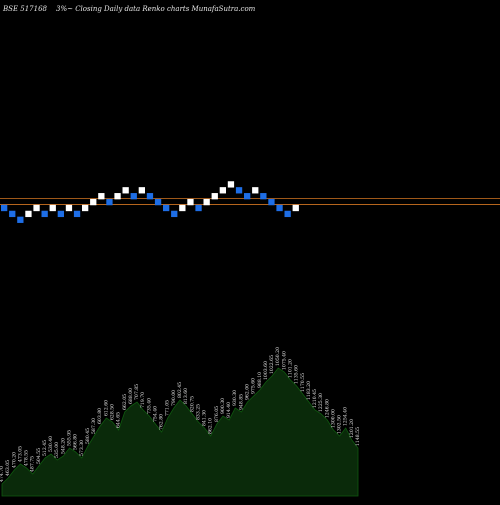 This screenshot has height=505, width=500. I want to click on volume-value-label: 688.00, so click(131, 396).